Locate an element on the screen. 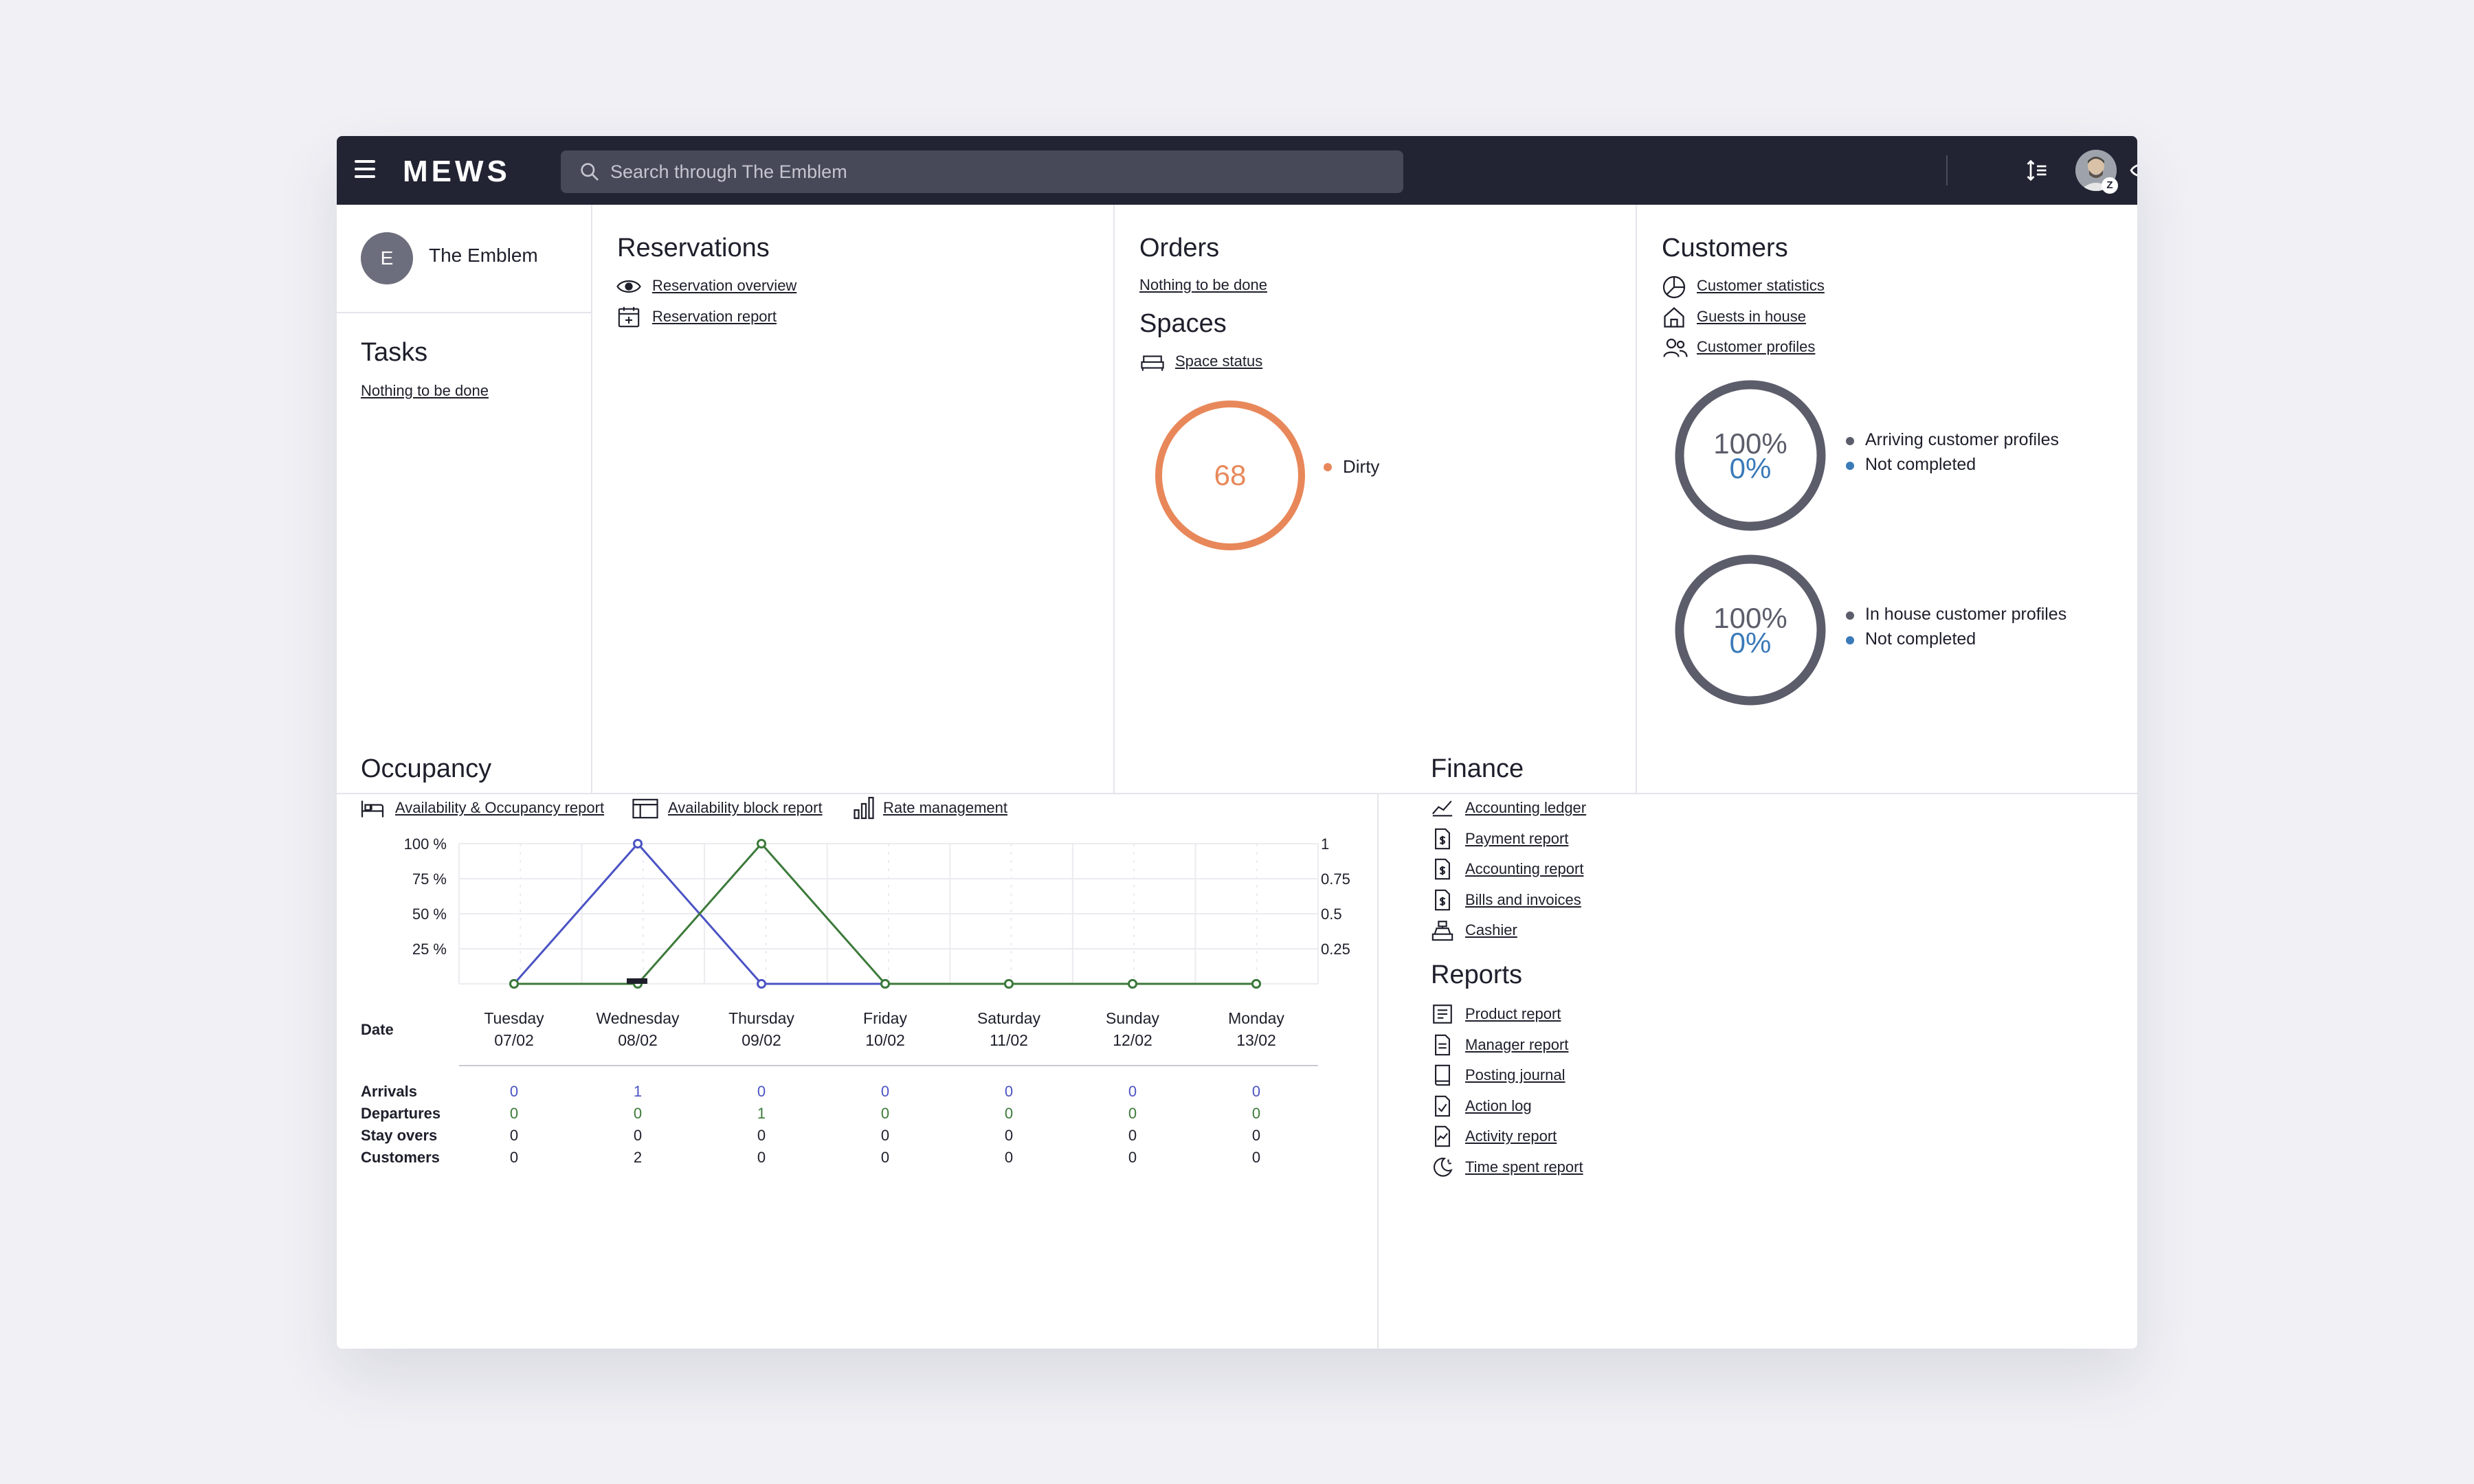 This screenshot has height=1484, width=2474. day-column-header: Tuesday 07/02 is located at coordinates (514, 1029).